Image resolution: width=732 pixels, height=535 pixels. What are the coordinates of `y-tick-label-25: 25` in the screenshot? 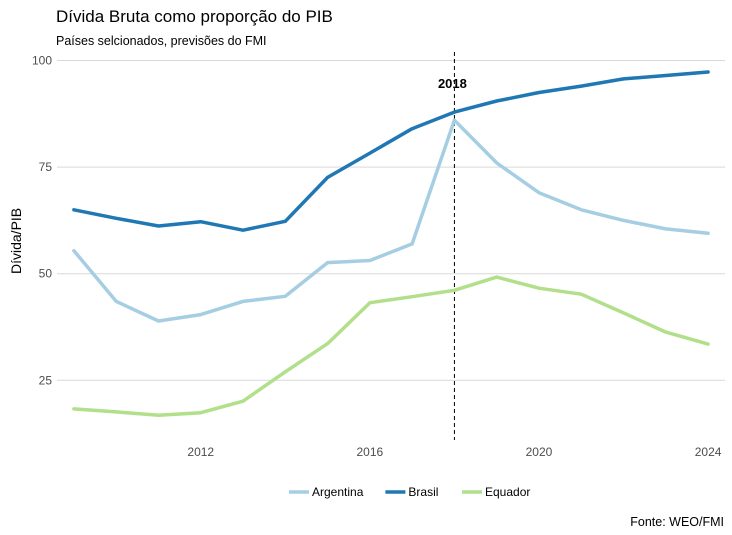 It's located at (46, 380).